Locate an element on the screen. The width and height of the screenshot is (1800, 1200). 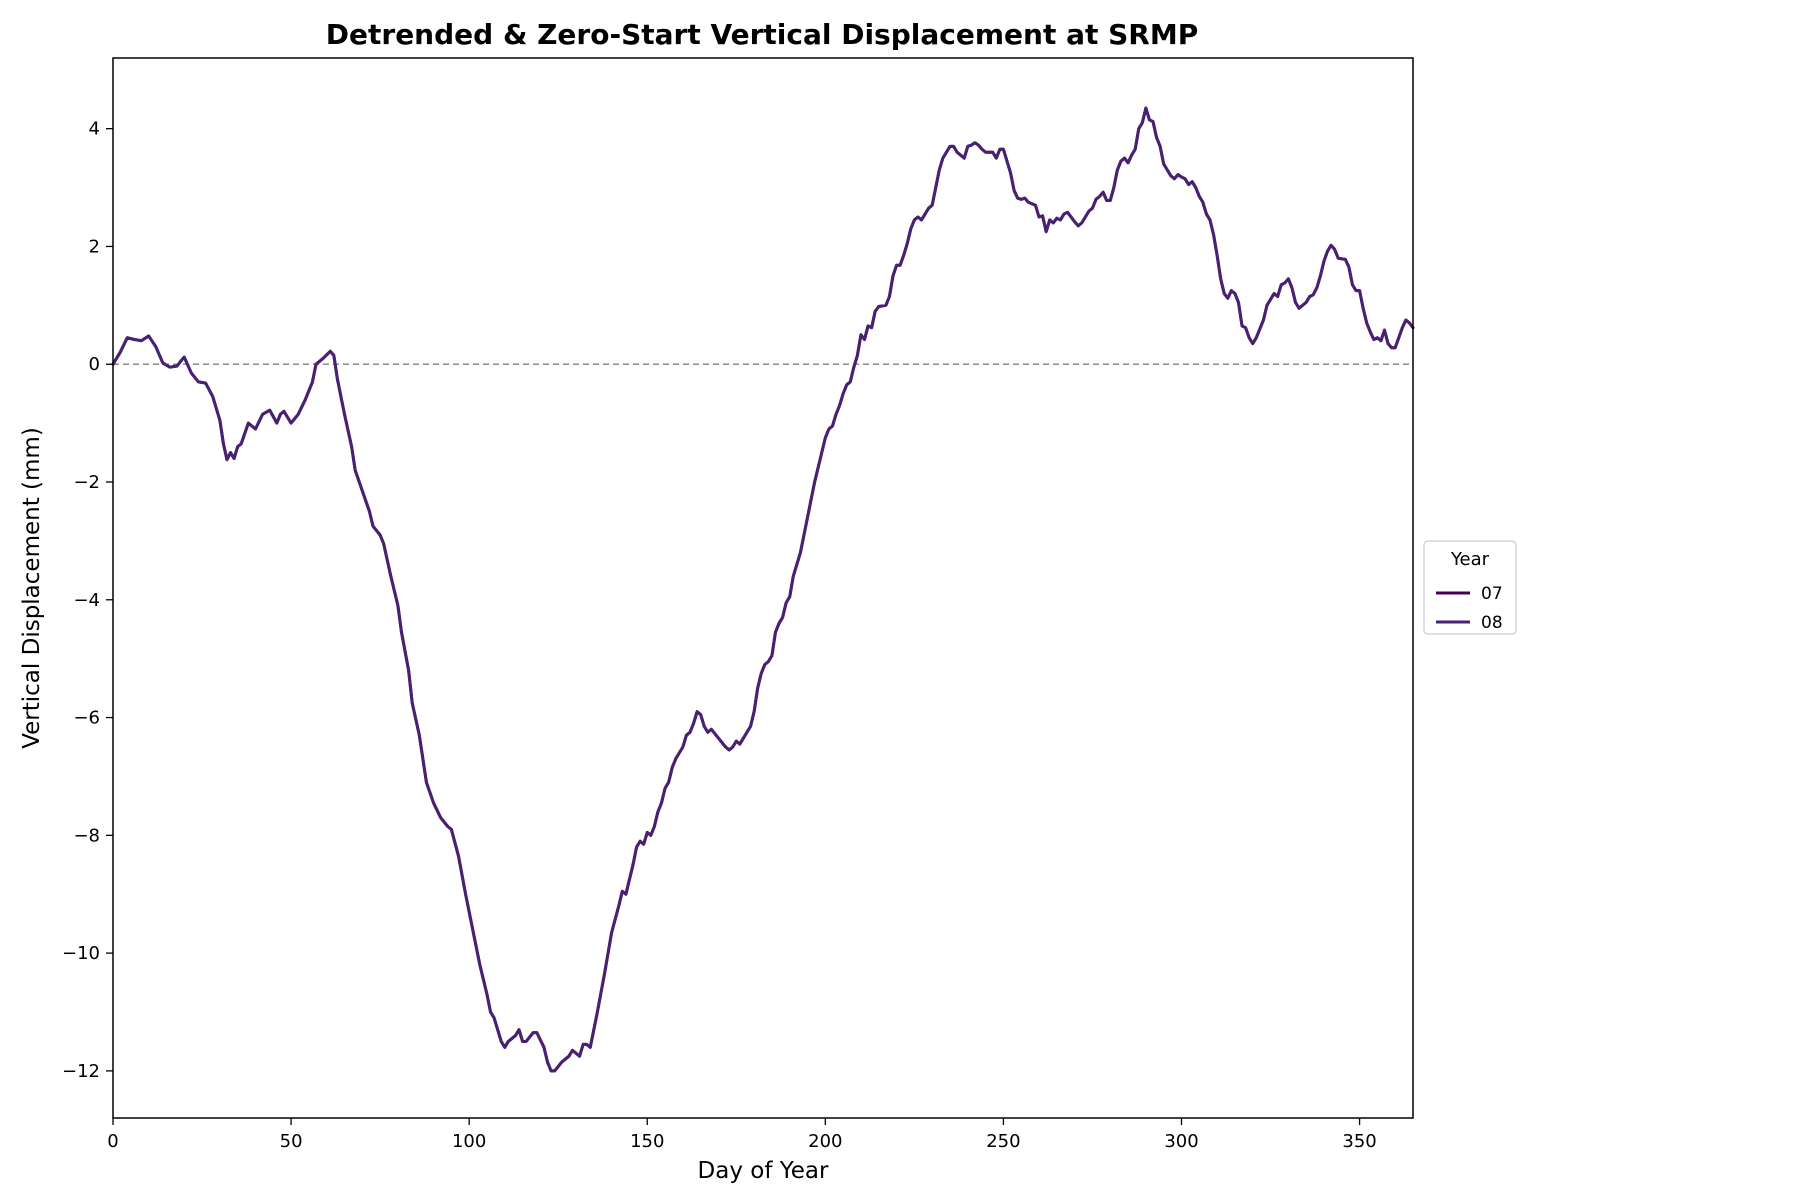
x-tick-label: 300 is located at coordinates (1181, 1141).